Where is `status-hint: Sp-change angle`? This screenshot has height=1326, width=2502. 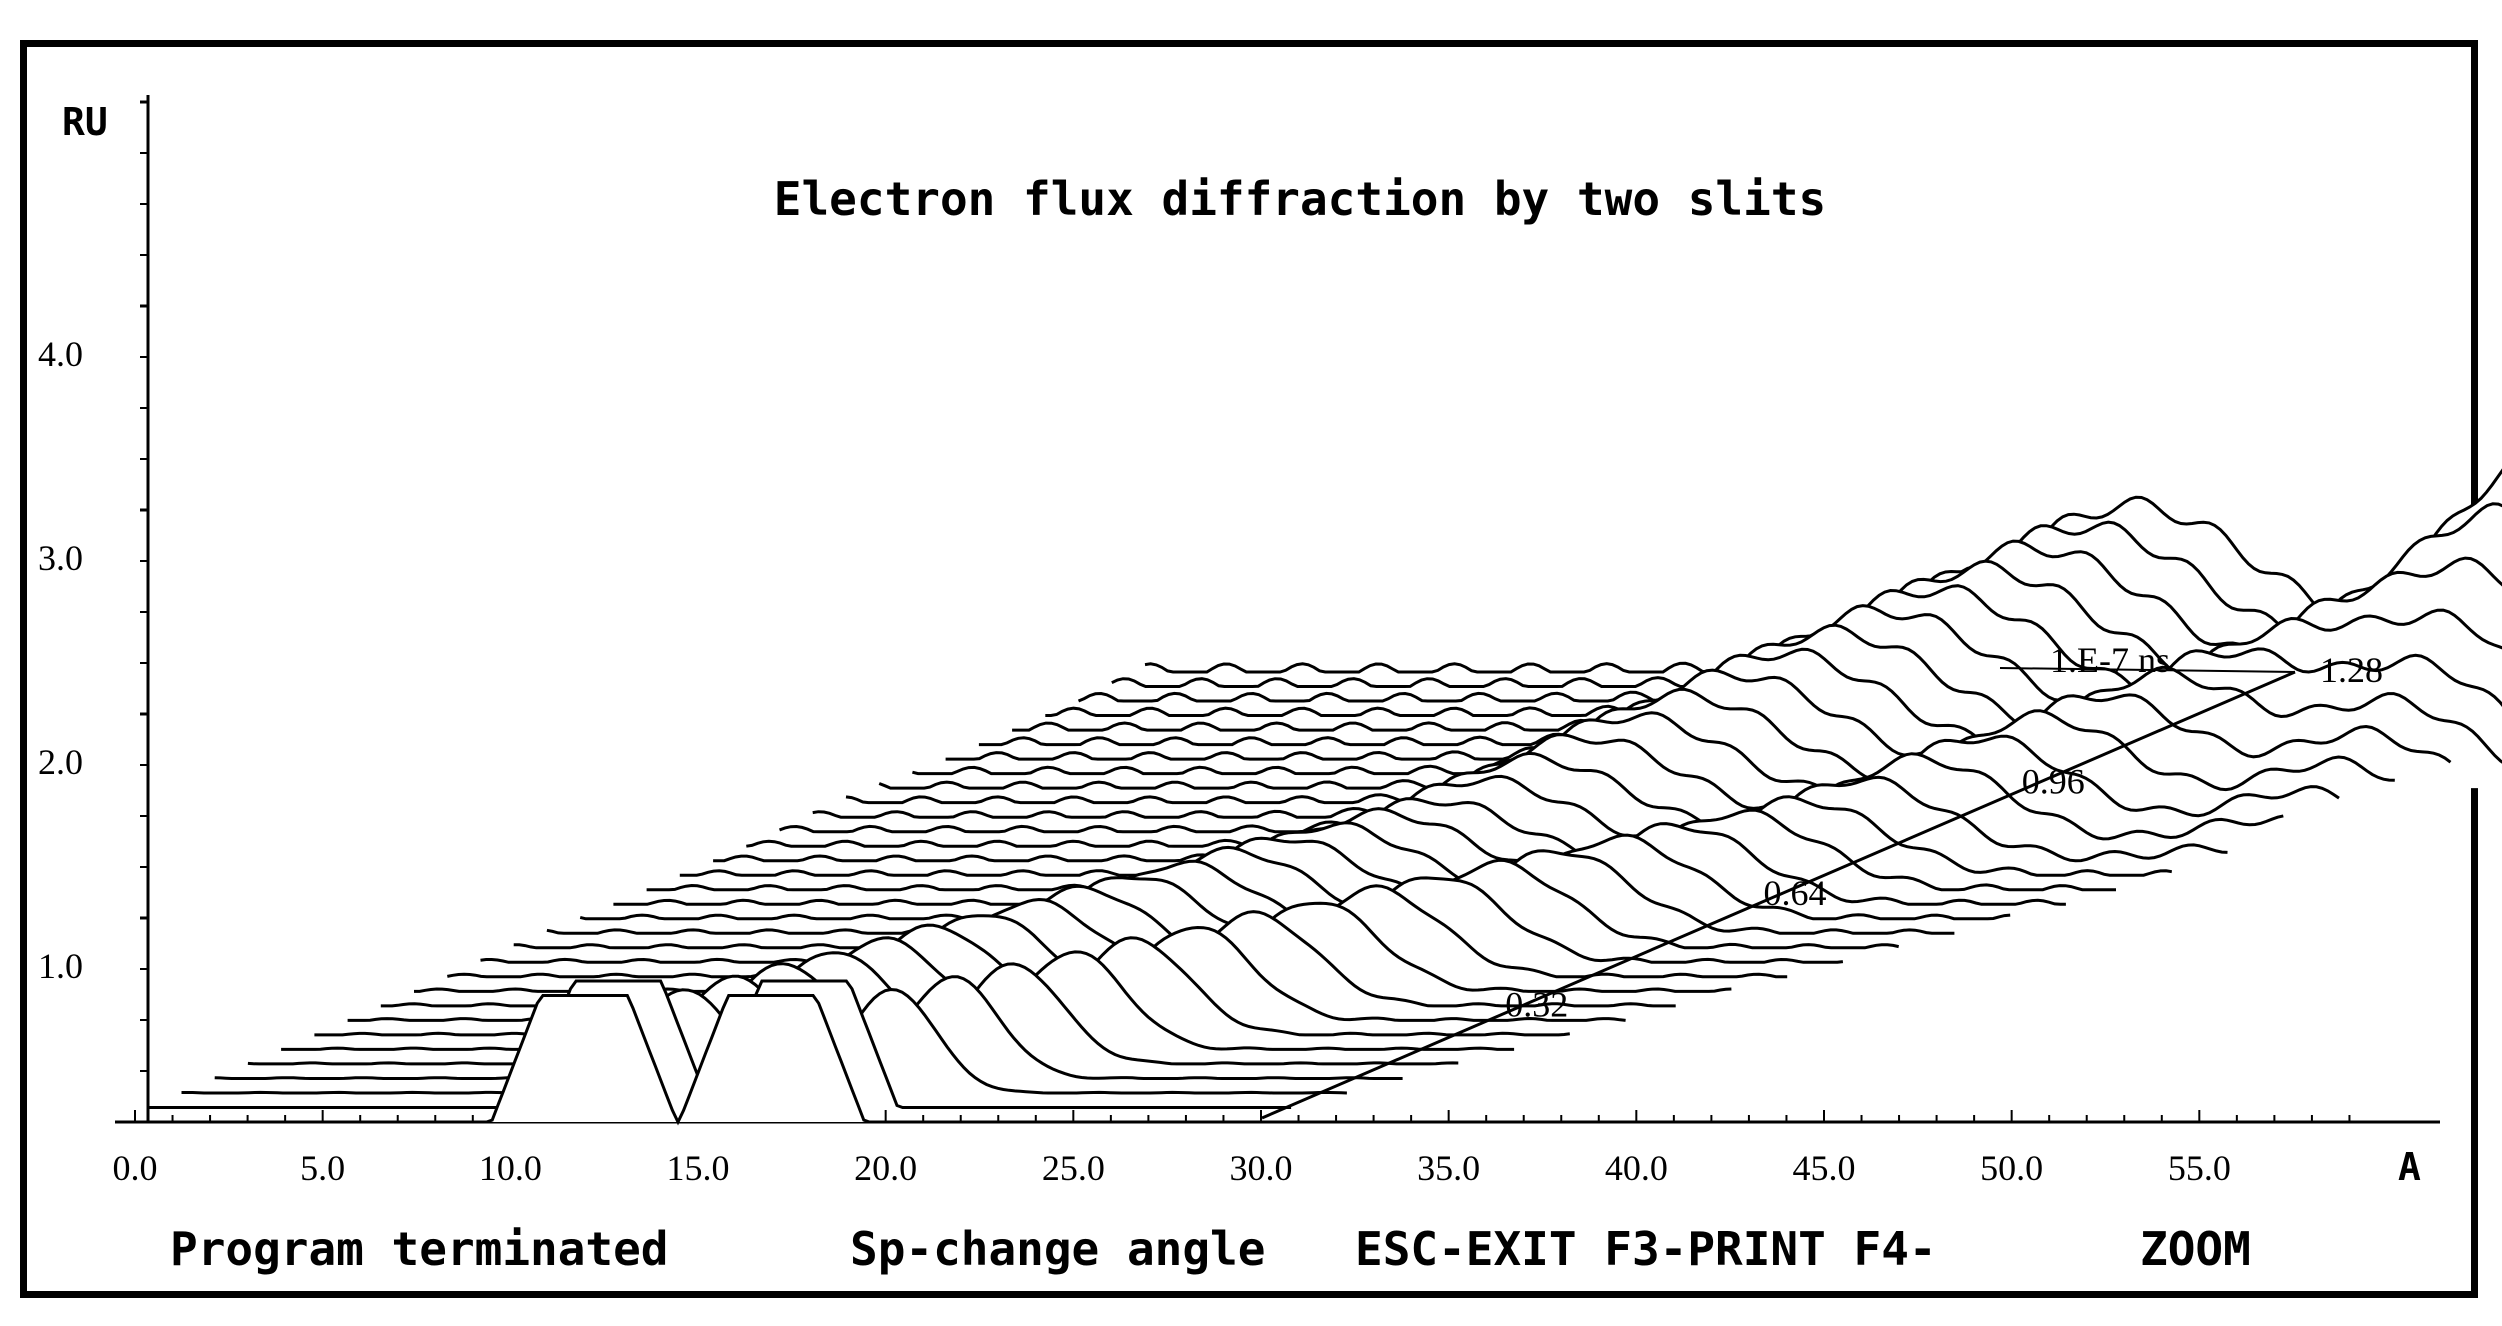
status-hint: Sp-change angle is located at coordinates (1057, 1249).